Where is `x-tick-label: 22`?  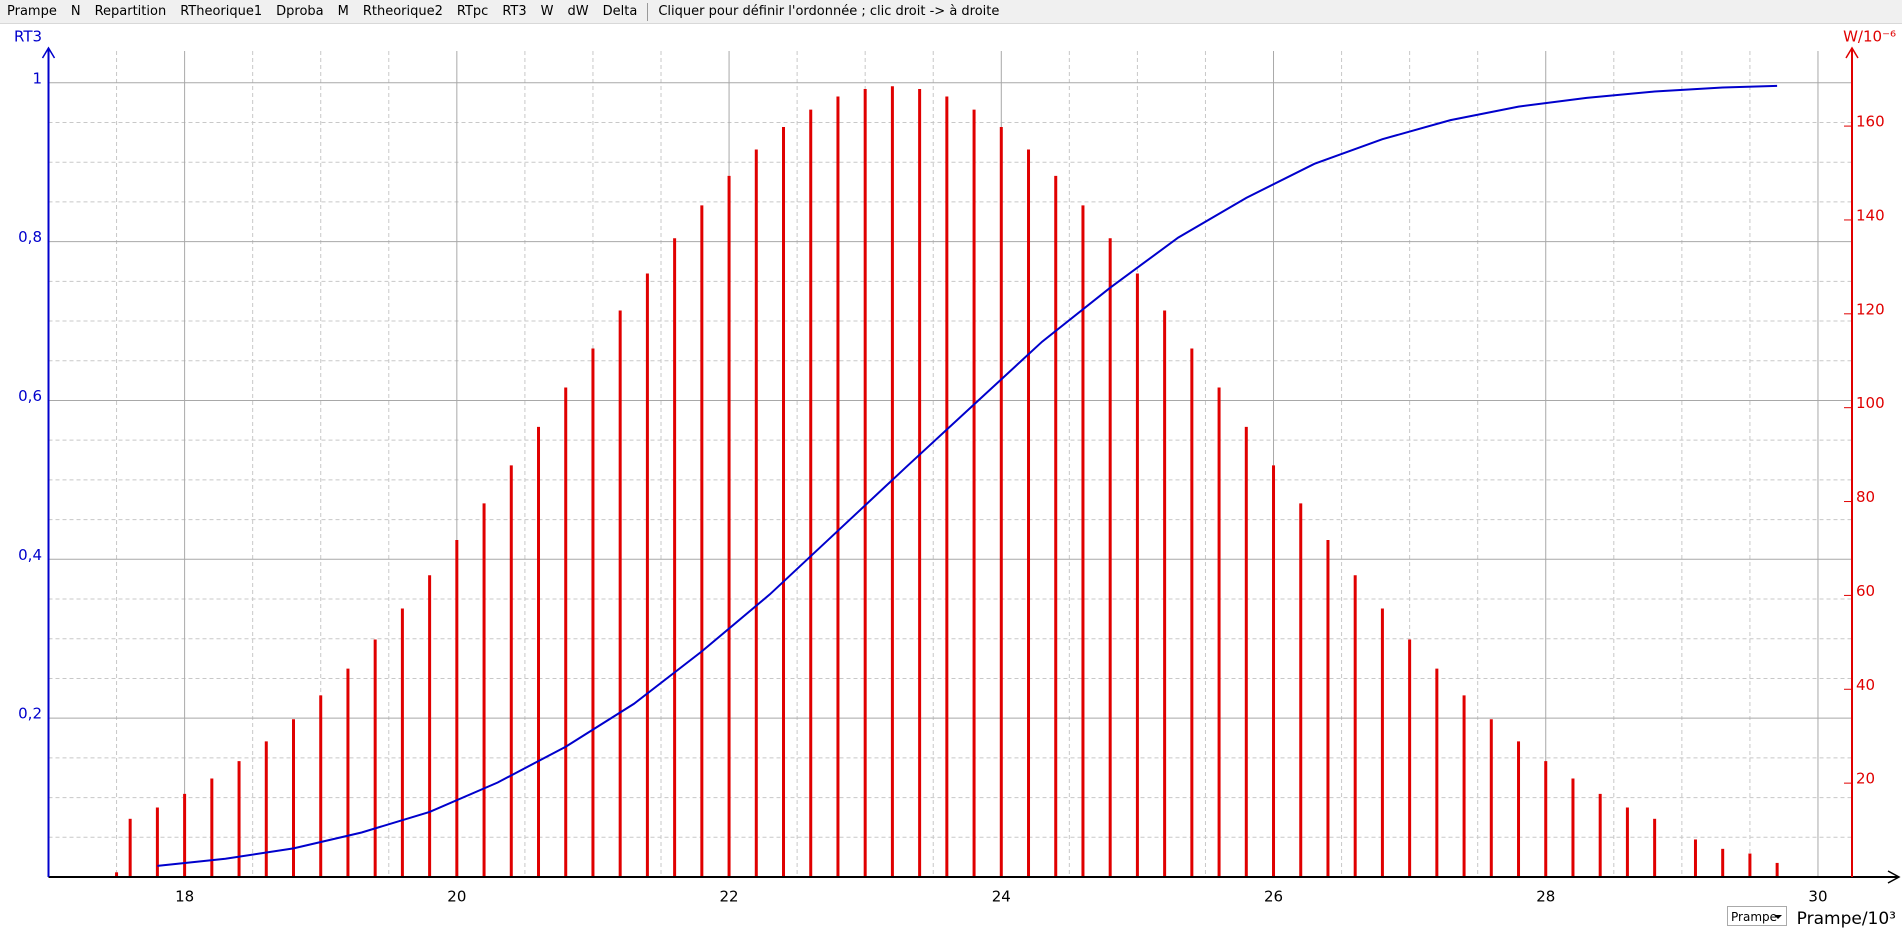 x-tick-label: 22 is located at coordinates (729, 897).